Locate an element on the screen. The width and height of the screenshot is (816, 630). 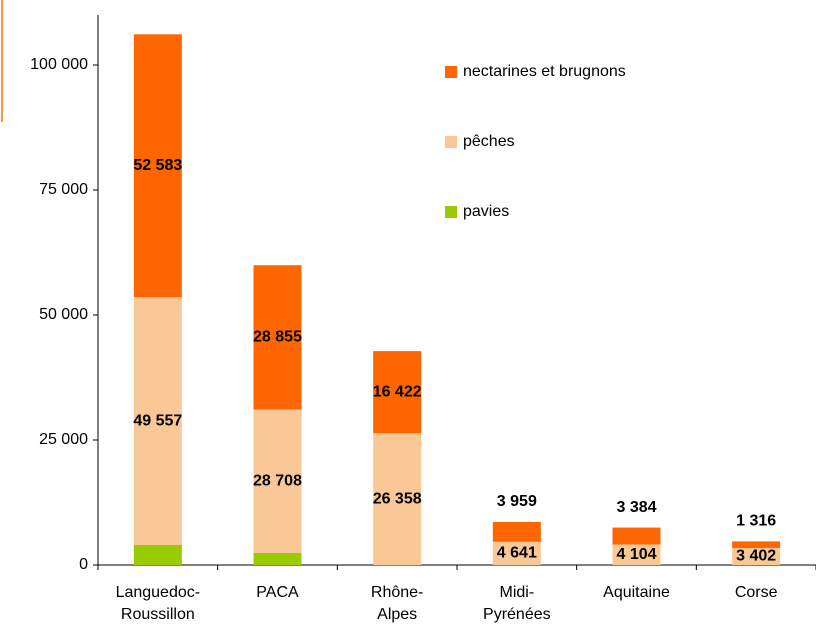
y-tick-label: 25 000 is located at coordinates (63, 439).